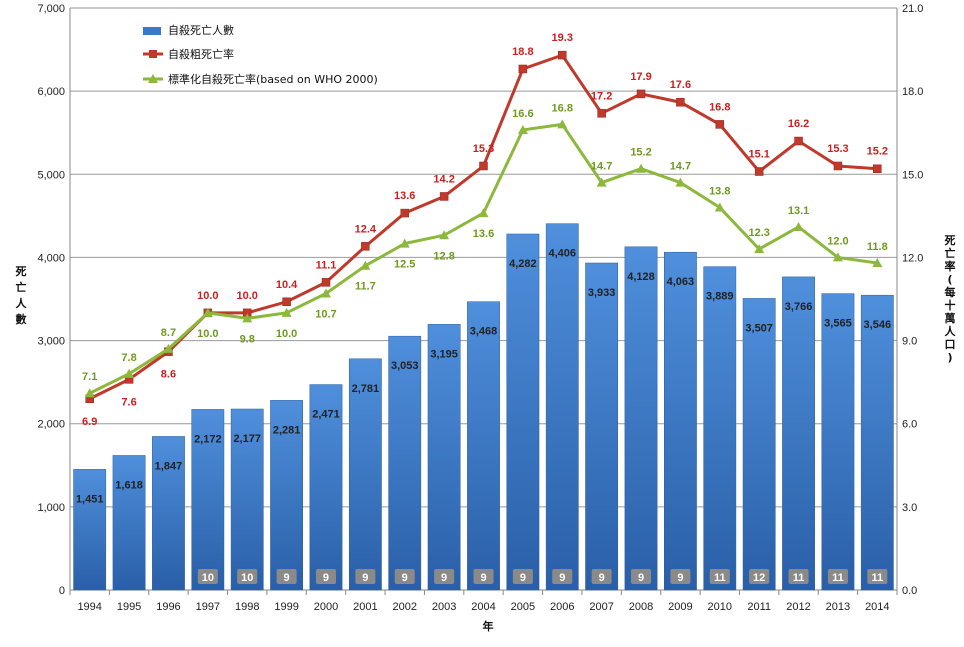  I want to click on crude-rate-label: 17.6, so click(680, 85).